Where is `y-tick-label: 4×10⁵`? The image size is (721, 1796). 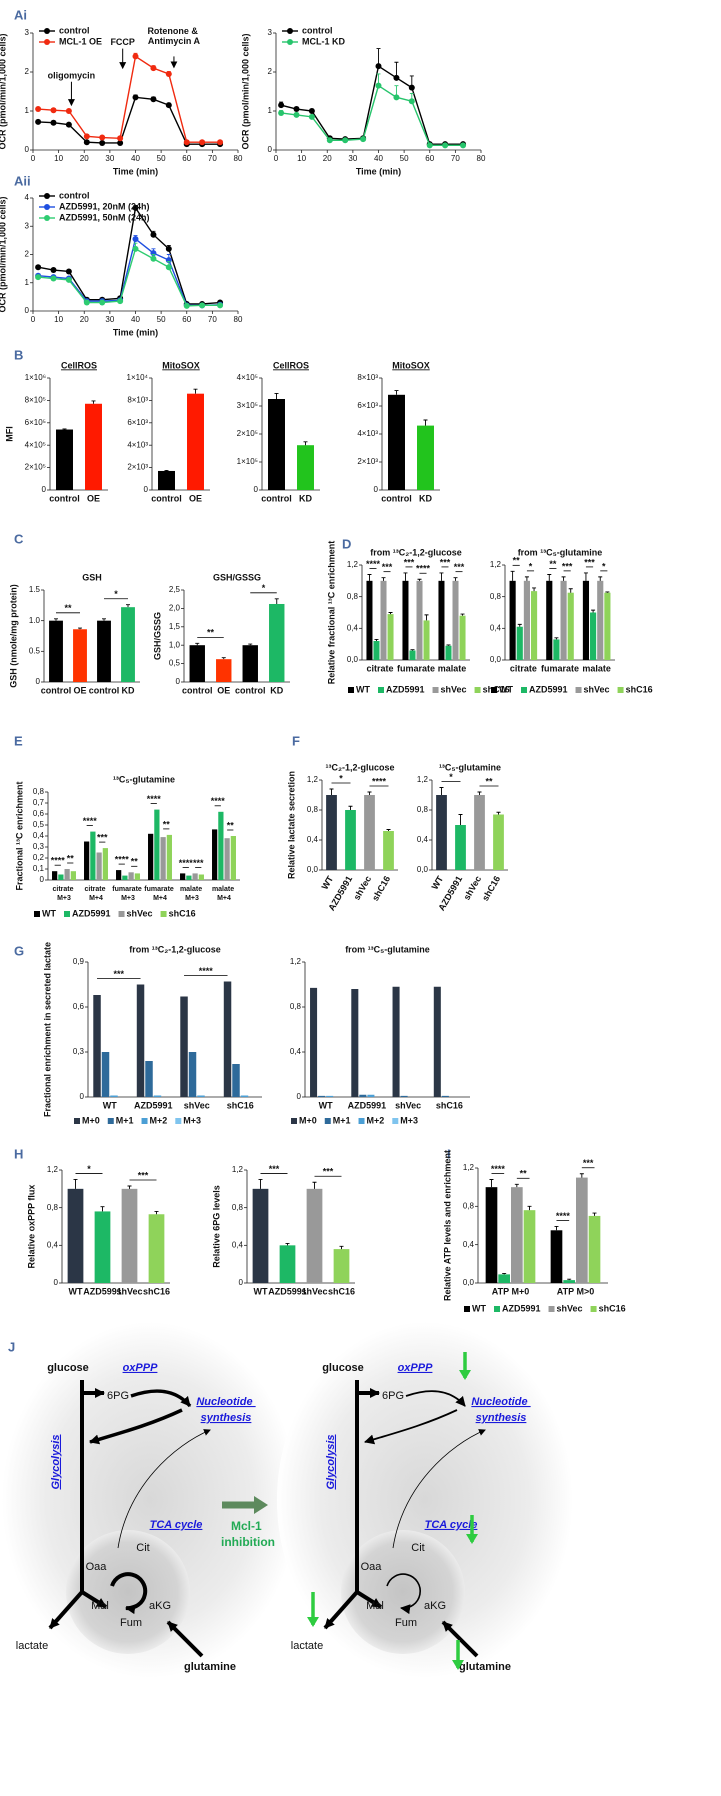
y-tick-label: 4×10⁵ is located at coordinates (247, 377).